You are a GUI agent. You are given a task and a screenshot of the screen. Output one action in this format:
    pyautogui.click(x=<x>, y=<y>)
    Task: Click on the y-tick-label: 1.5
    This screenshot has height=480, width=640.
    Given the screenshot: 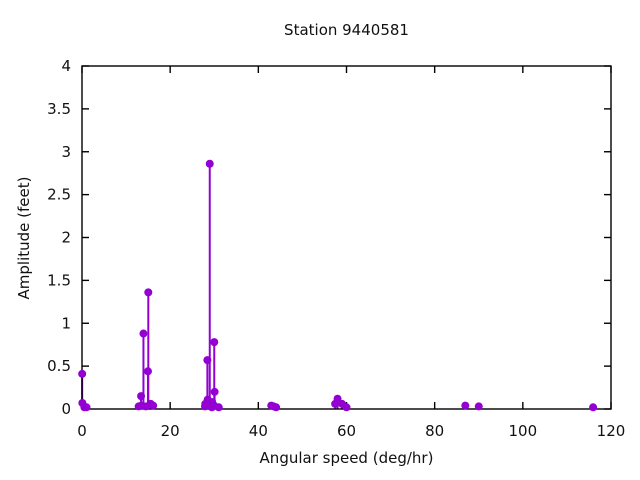 What is the action you would take?
    pyautogui.click(x=59, y=280)
    